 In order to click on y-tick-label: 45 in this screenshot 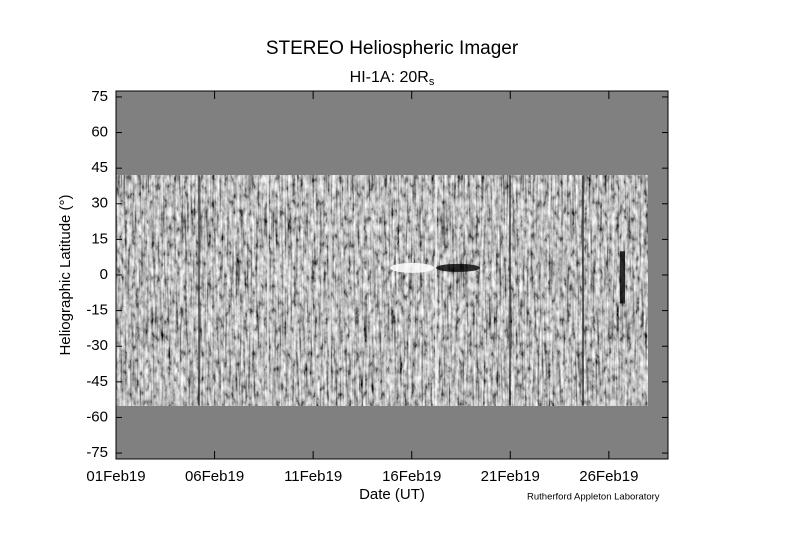, I will do `click(99, 167)`.